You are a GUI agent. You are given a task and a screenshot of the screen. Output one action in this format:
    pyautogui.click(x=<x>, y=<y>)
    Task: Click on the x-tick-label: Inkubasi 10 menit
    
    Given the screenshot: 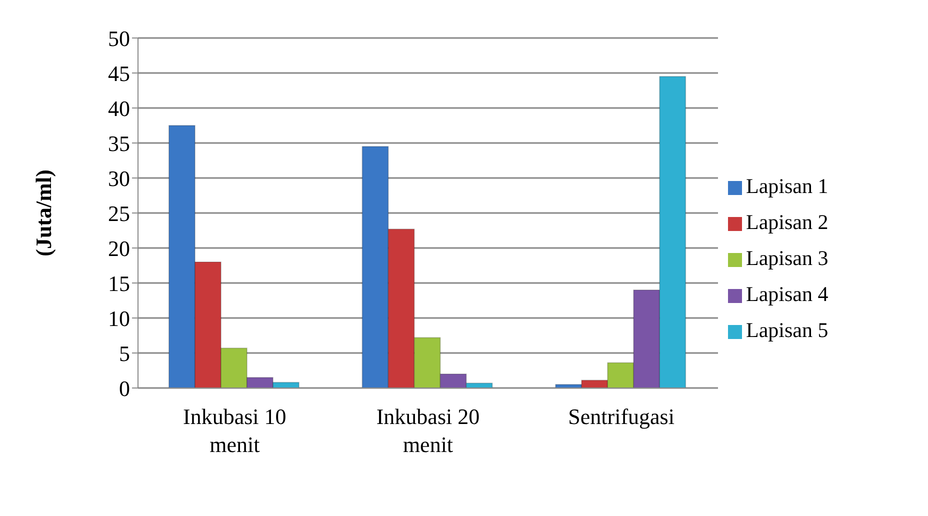 What is the action you would take?
    pyautogui.click(x=234, y=430)
    